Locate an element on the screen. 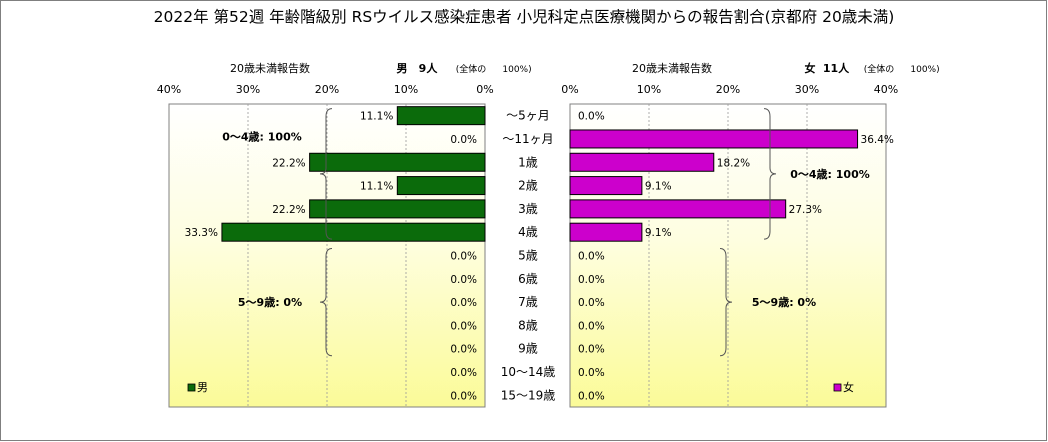 The width and height of the screenshot is (1048, 442). female-header-note: (全体の is located at coordinates (879, 69).